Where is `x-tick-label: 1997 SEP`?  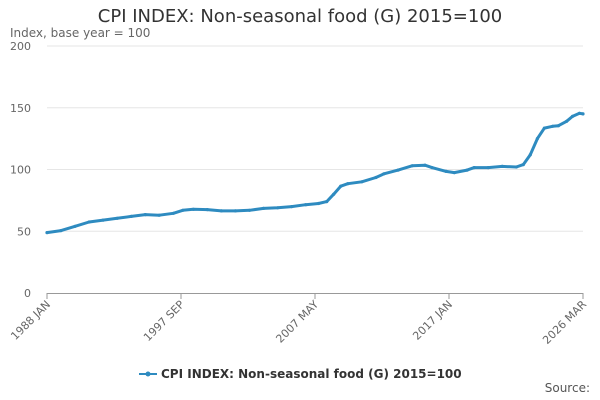
x-tick-label: 1997 SEP is located at coordinates (164, 321).